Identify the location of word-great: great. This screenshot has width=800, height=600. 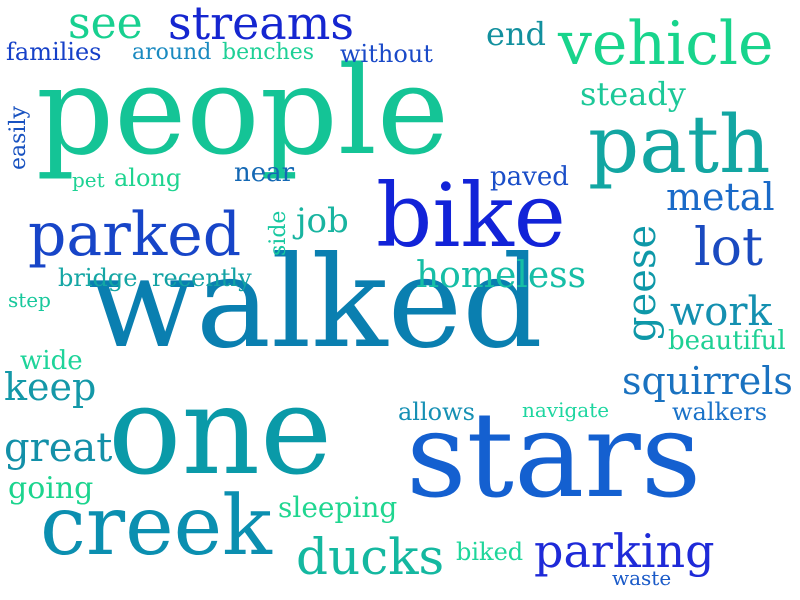
(58, 448).